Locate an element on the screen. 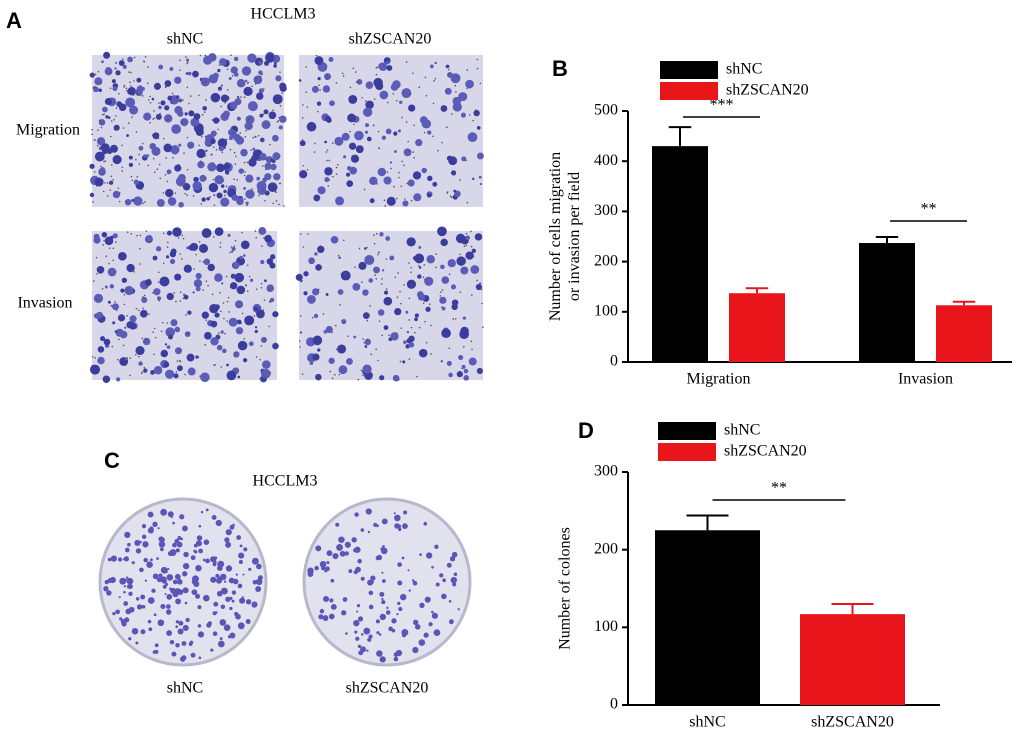  x-tick-label: Invasion is located at coordinates (925, 379).